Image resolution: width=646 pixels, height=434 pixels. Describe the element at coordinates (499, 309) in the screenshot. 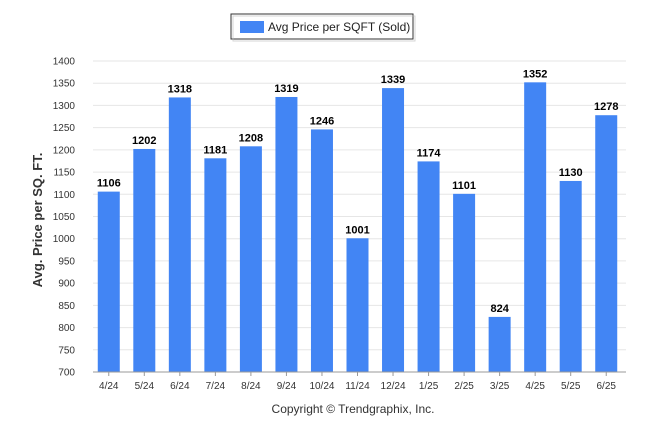

I see `bar-value-label: 824` at that location.